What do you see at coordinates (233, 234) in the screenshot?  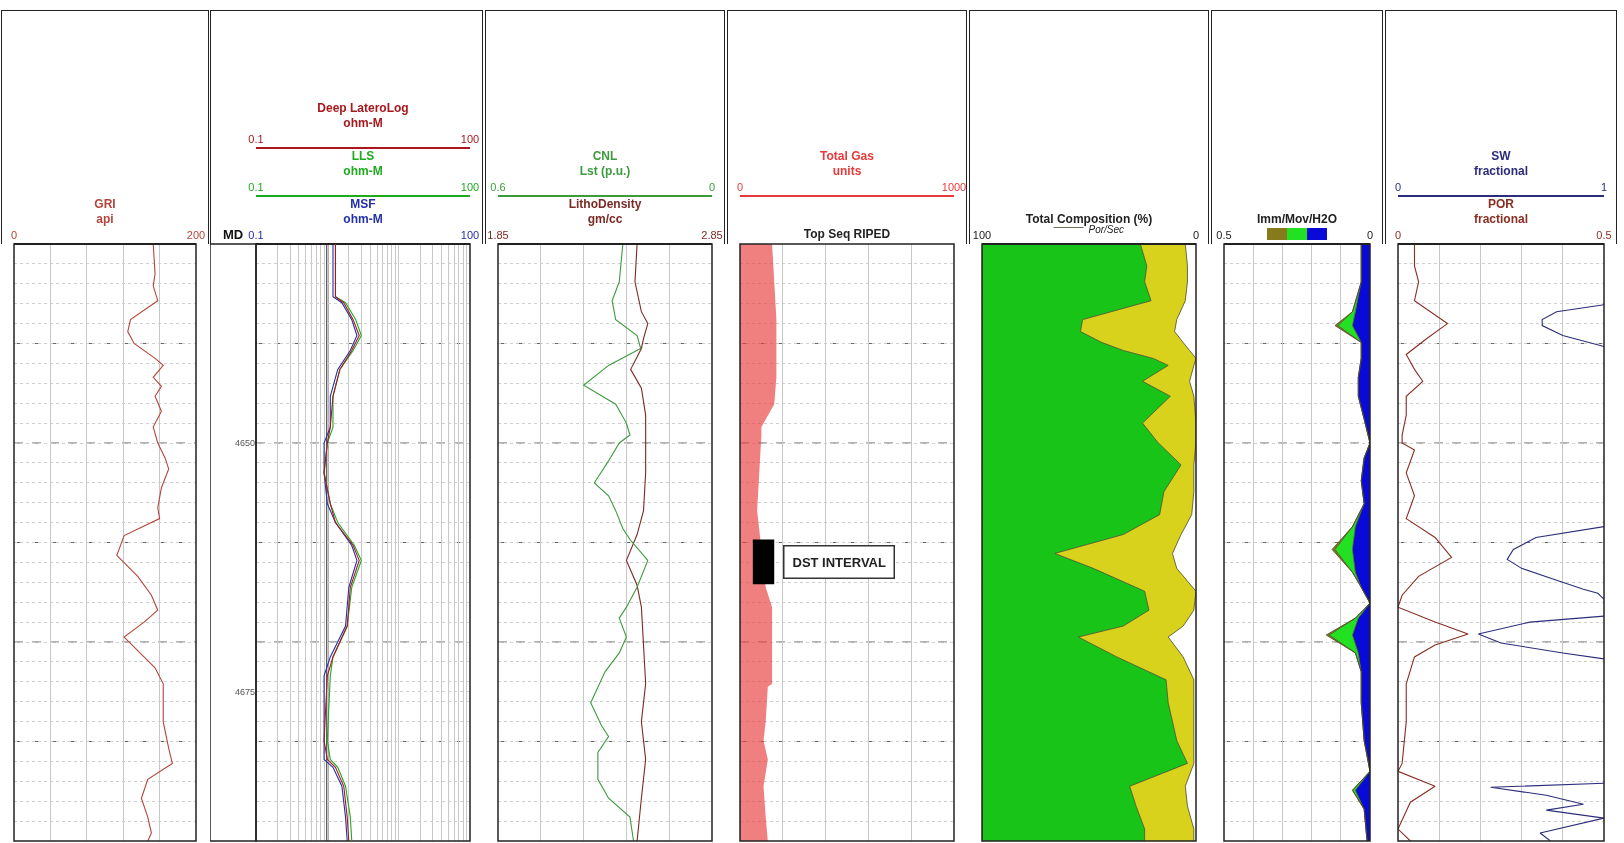 I see `y-axis-title: MD` at bounding box center [233, 234].